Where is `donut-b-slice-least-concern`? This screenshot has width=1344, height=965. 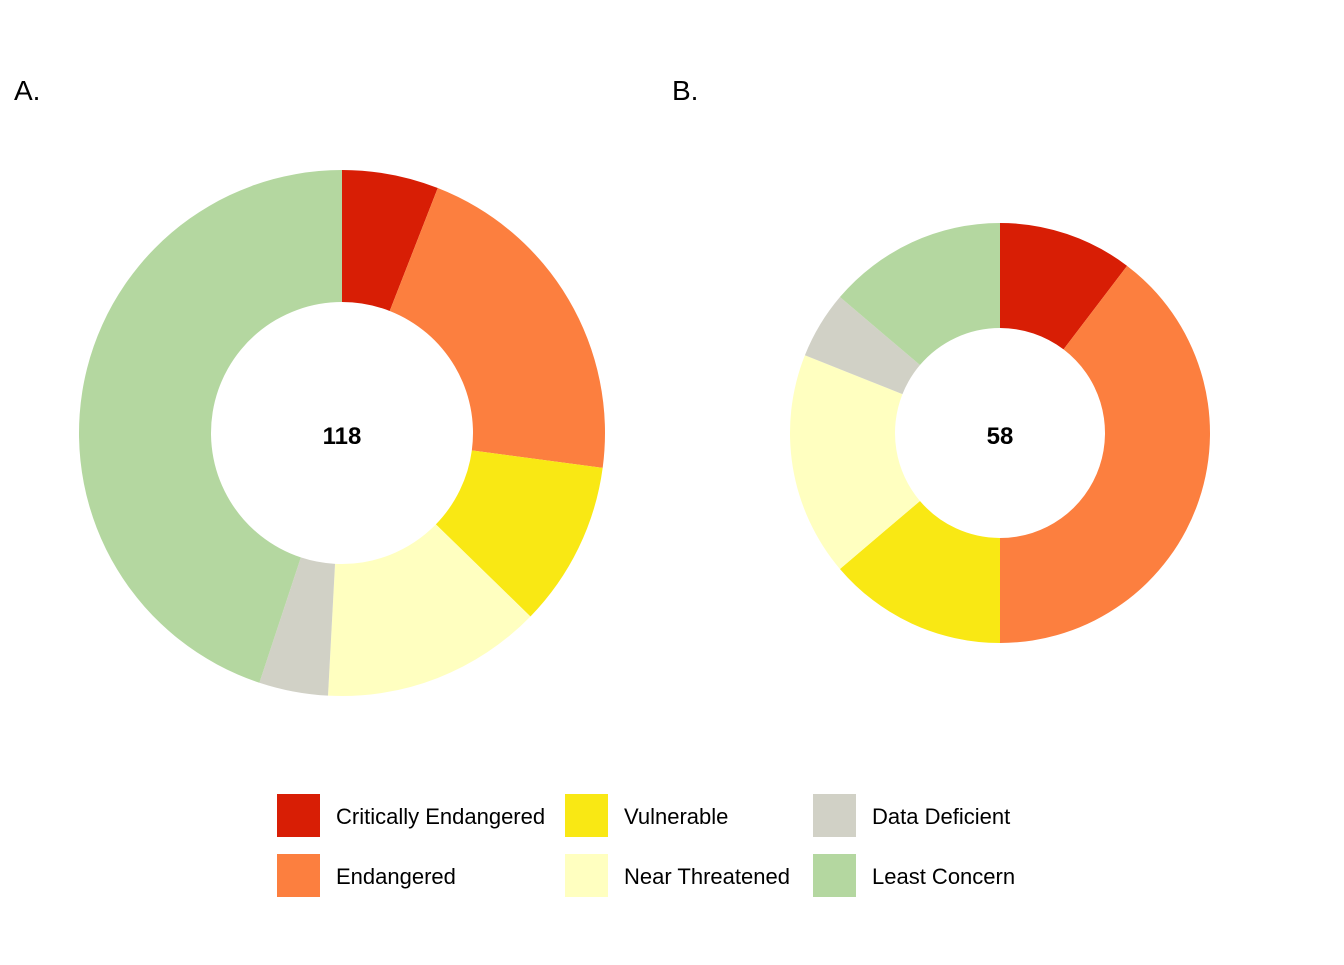 donut-b-slice-least-concern is located at coordinates (919, 294).